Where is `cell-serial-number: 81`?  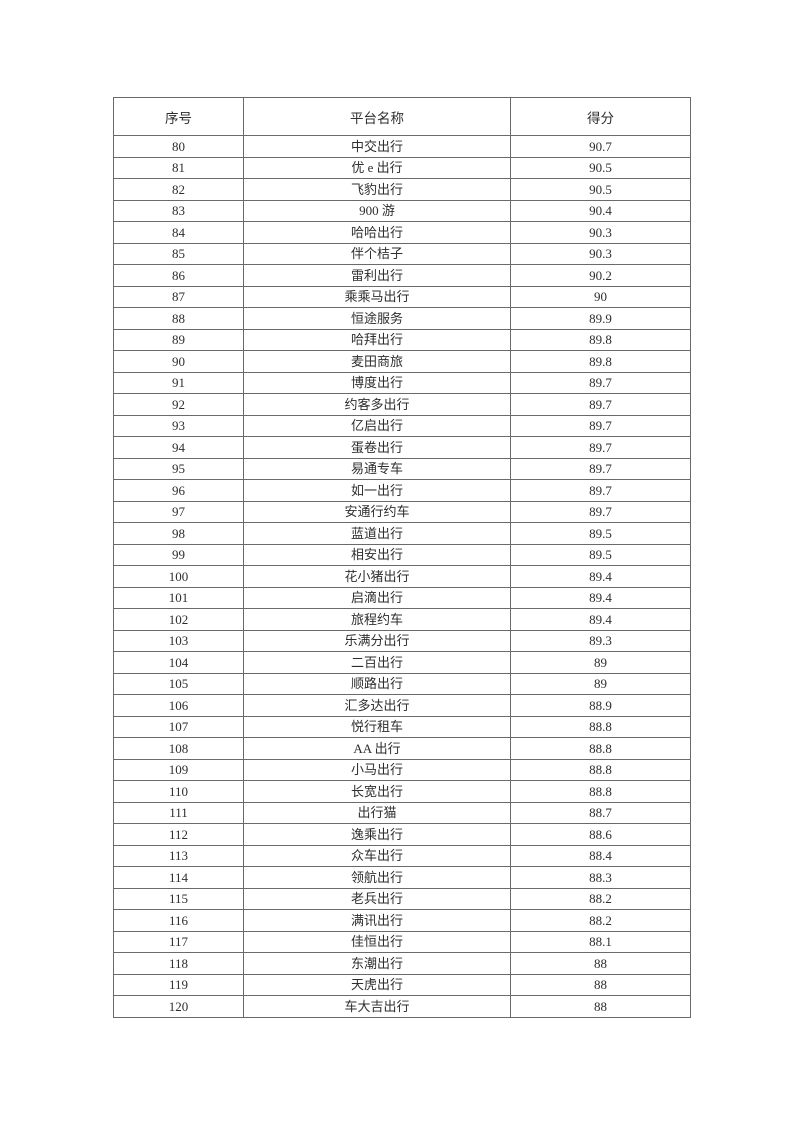 cell-serial-number: 81 is located at coordinates (178, 167).